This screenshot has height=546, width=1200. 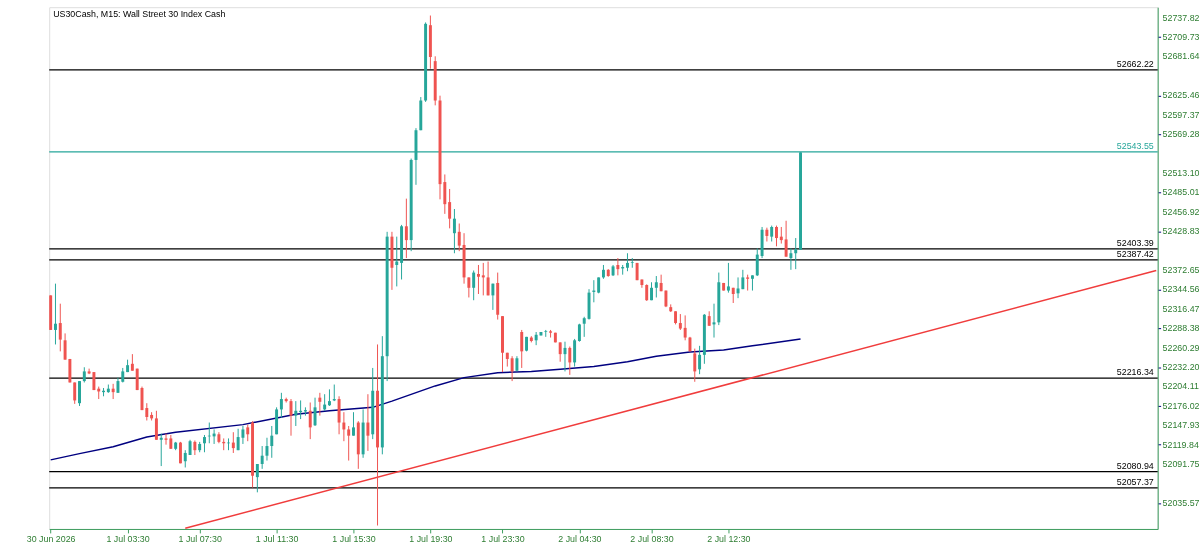 What do you see at coordinates (1135, 242) in the screenshot?
I see `ref-line-label: 52403.39` at bounding box center [1135, 242].